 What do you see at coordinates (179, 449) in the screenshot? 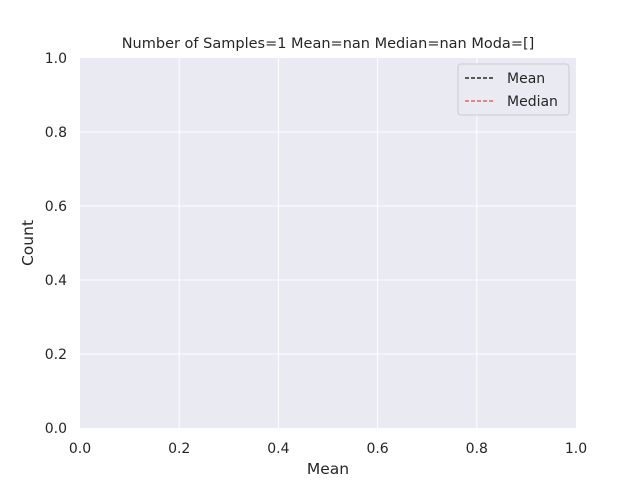
I see `x-tick-label: 0.2` at bounding box center [179, 449].